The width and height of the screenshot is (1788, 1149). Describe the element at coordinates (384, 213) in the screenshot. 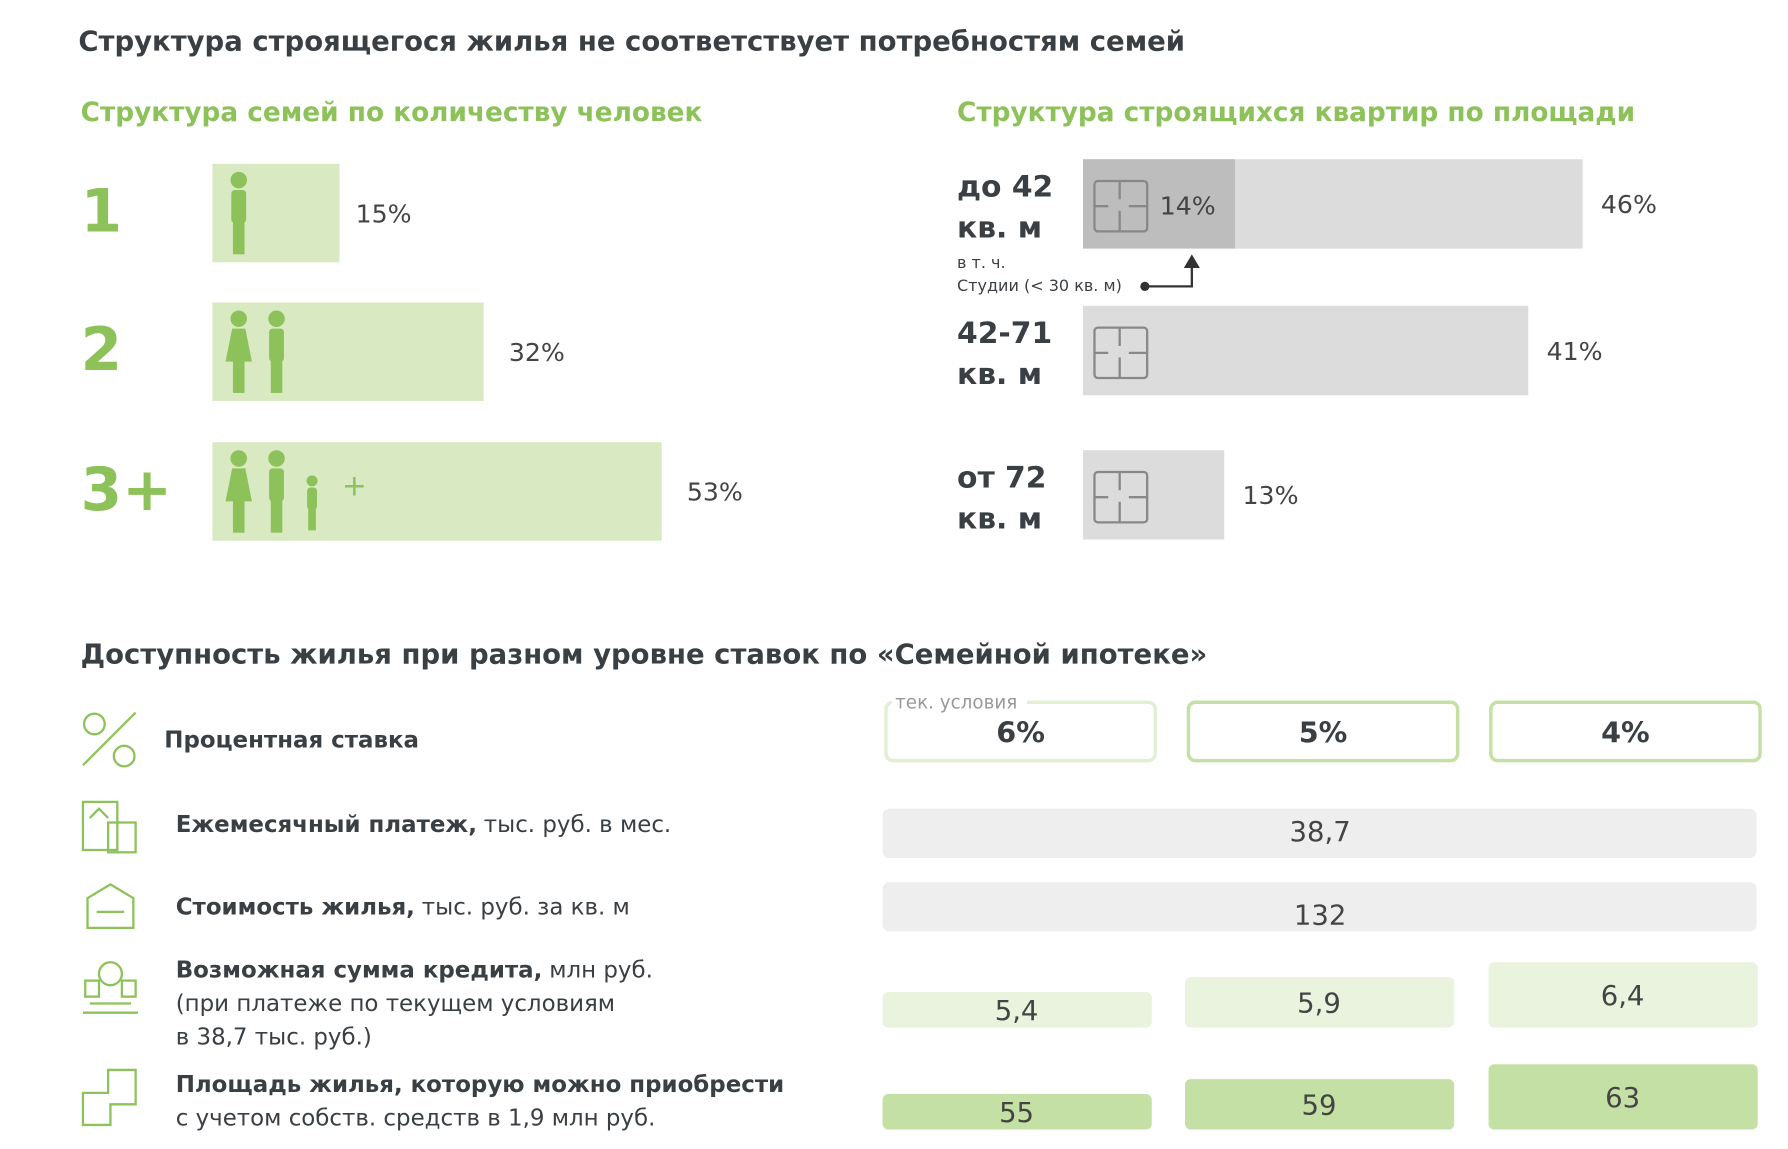

I see `value-label: 15%` at that location.